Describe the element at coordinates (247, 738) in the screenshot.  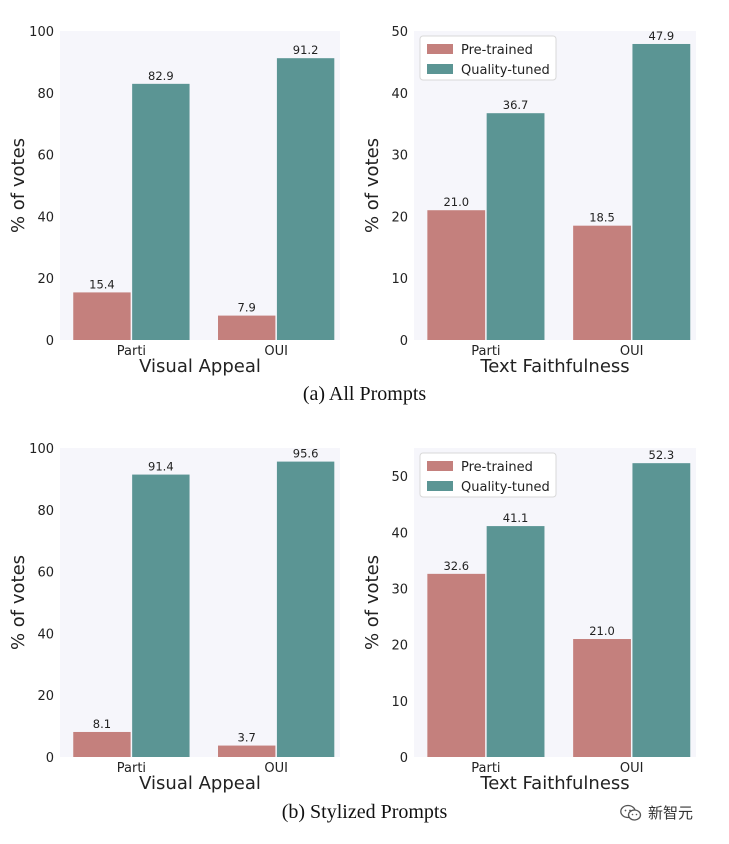
I see `data-label: 3.7` at that location.